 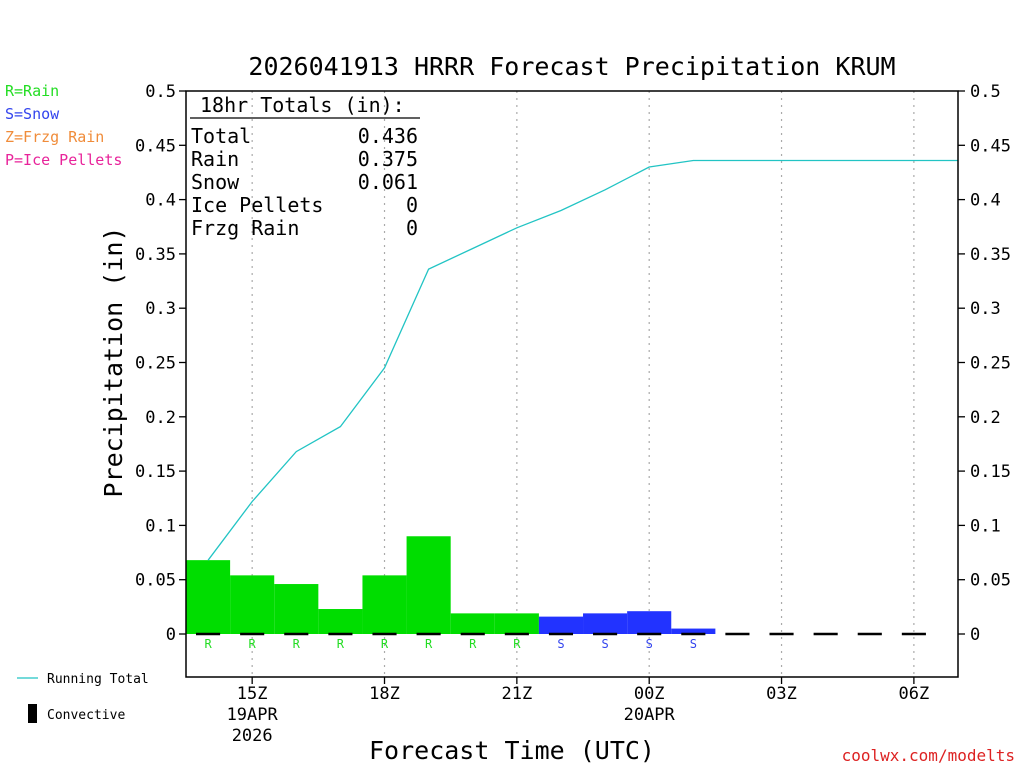 I want to click on y-axis-label: Precipitation (in), so click(x=113, y=362).